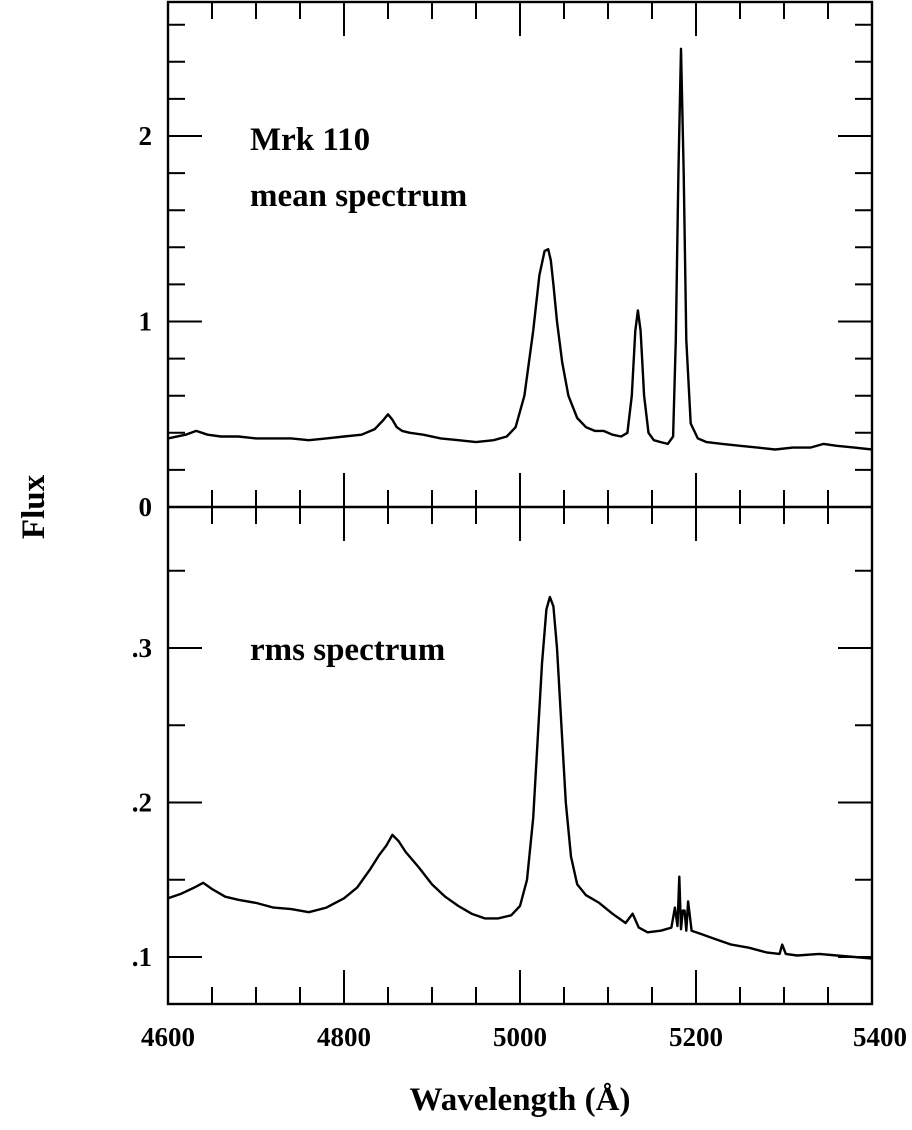 The image size is (912, 1130). I want to click on bottom-panel-label: rms spectrum, so click(347, 650).